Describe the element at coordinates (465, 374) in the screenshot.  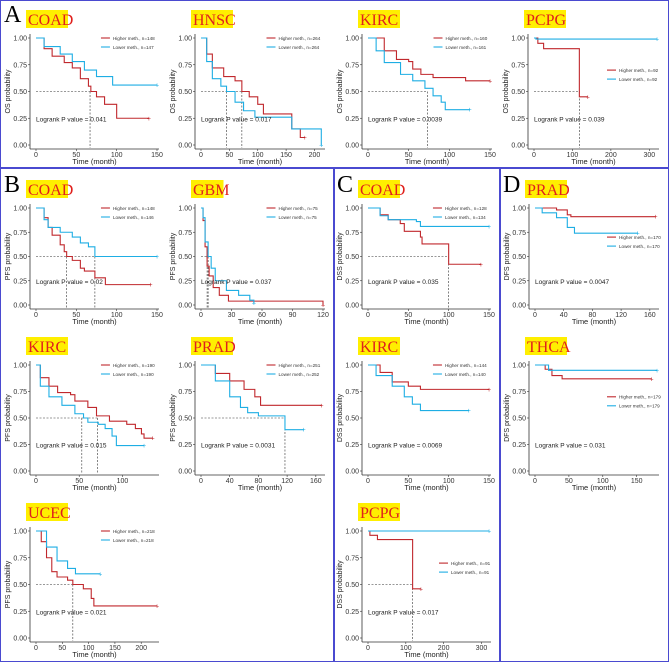
I see `legend-label: Lower meth., n=140` at that location.